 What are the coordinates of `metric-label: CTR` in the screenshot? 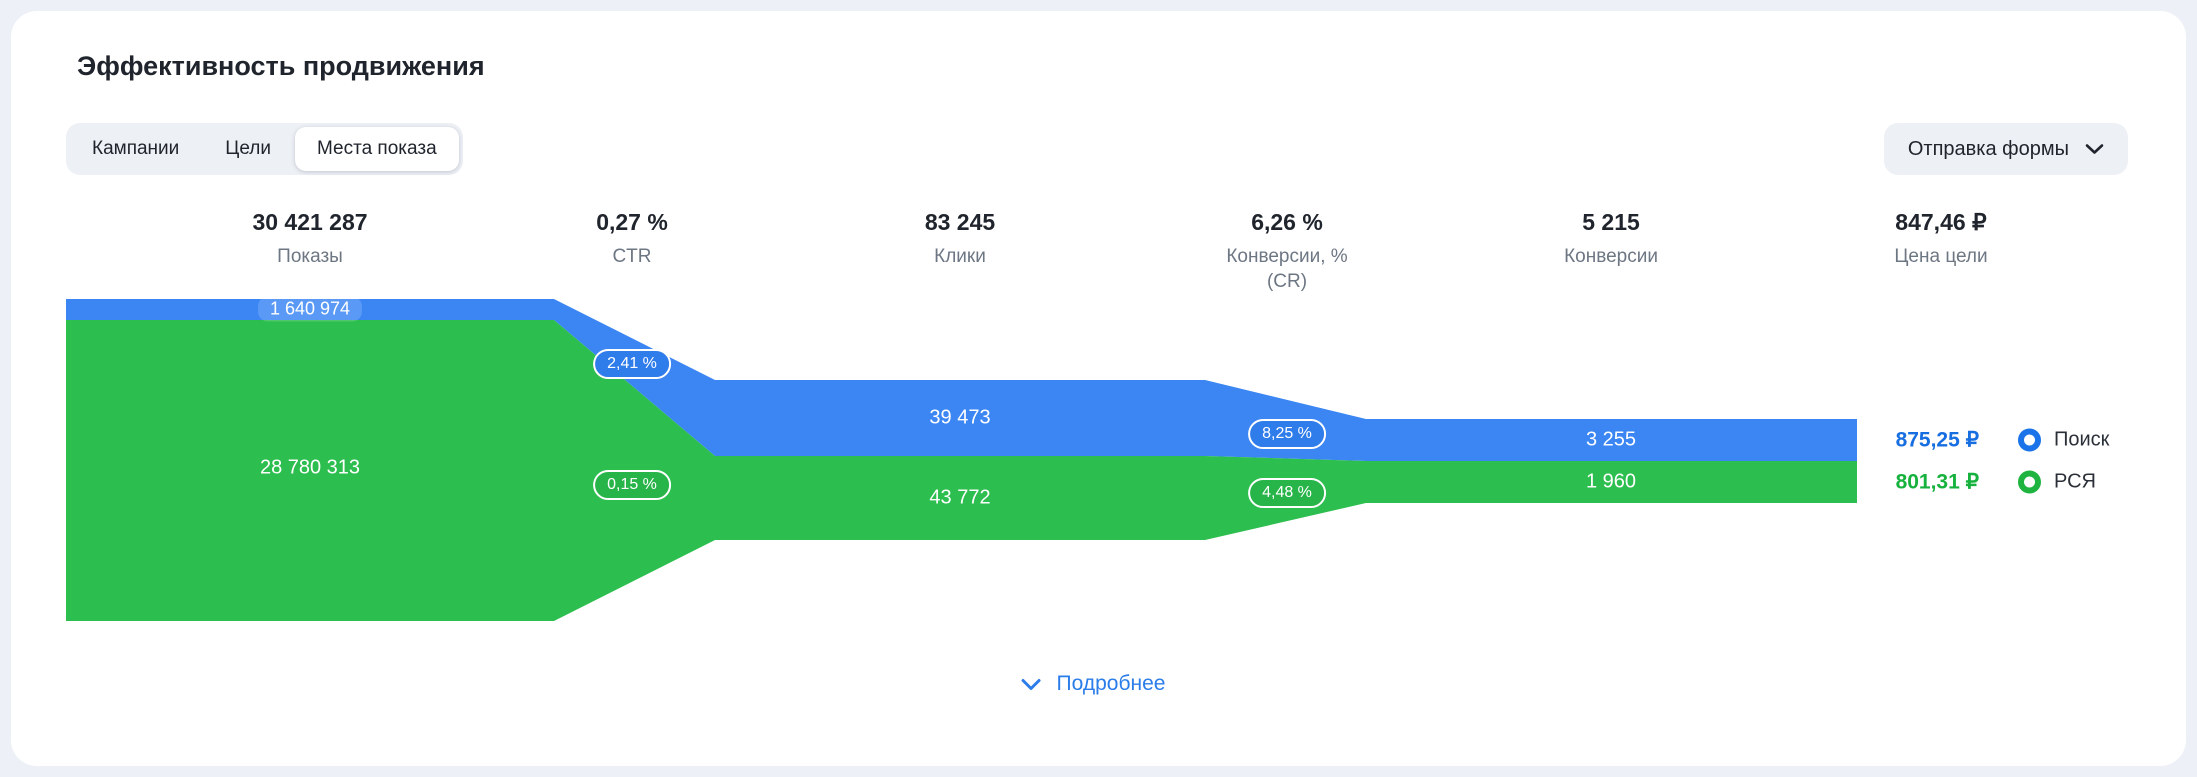 It's located at (632, 256).